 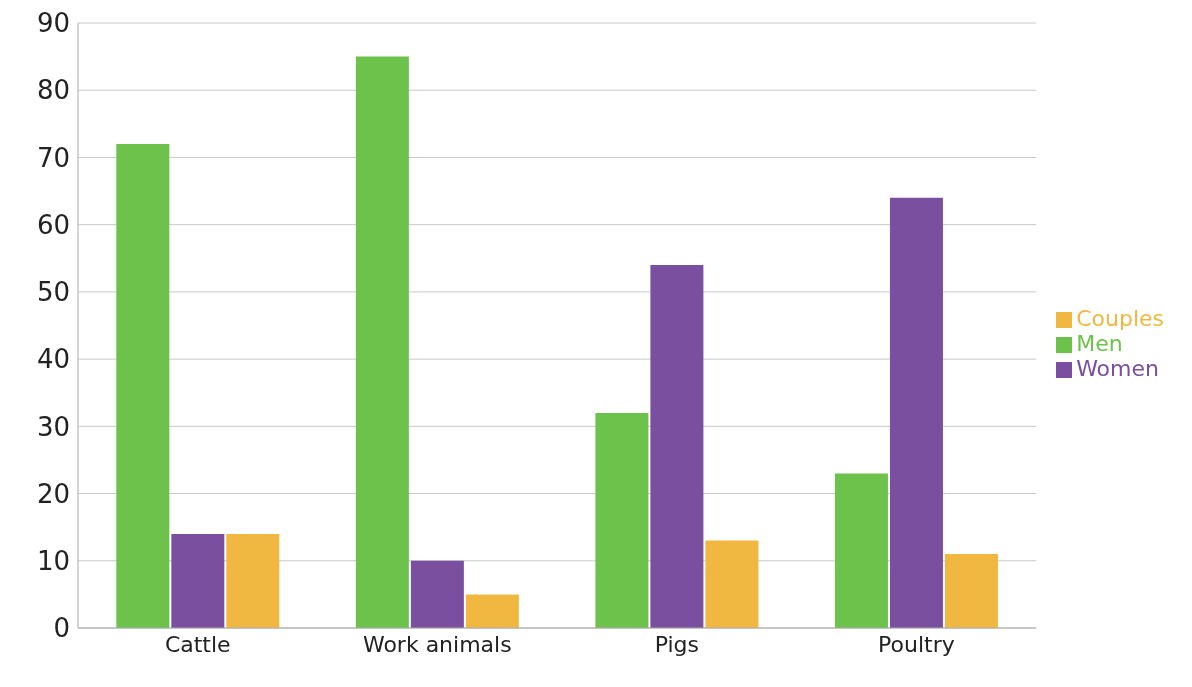 What do you see at coordinates (53, 359) in the screenshot?
I see `y-tick-label: 40` at bounding box center [53, 359].